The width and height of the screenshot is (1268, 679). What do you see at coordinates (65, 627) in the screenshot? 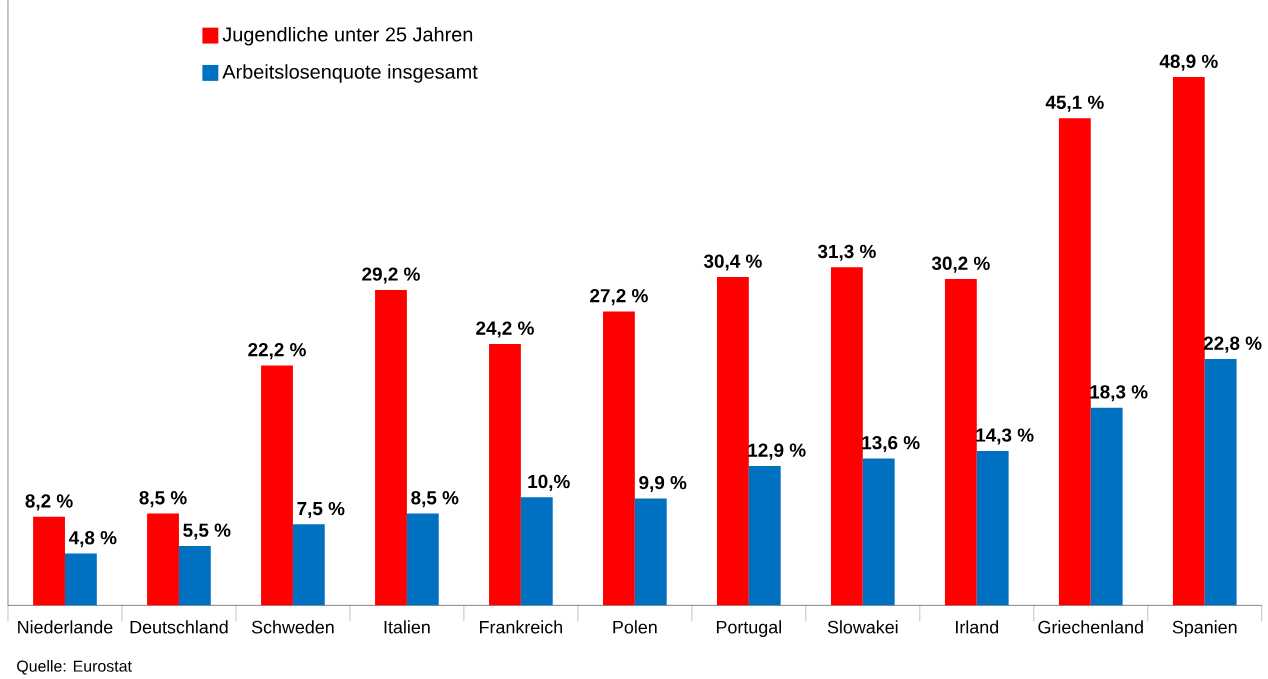
I see `x-tick-label: Niederlande` at bounding box center [65, 627].